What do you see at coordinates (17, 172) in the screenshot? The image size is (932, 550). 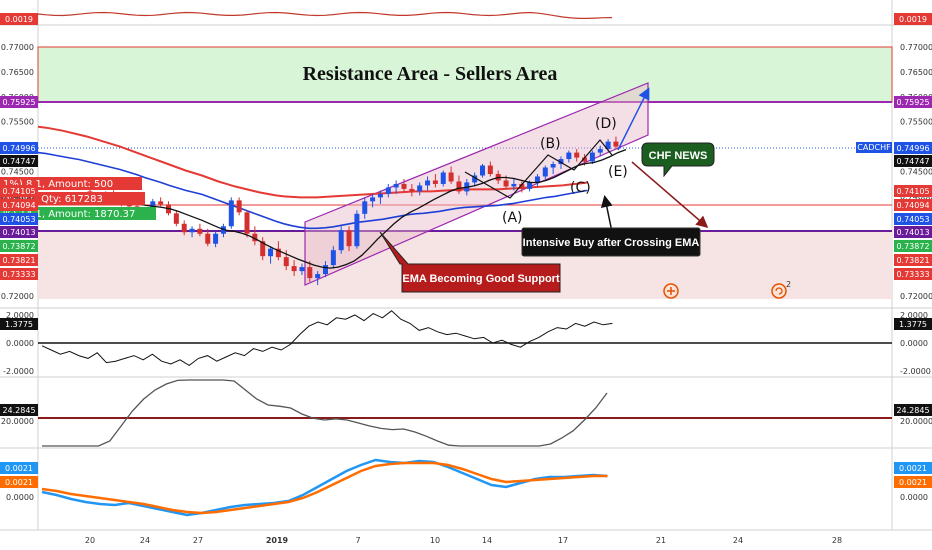 I see `left-tick-label: 0.74500` at bounding box center [17, 172].